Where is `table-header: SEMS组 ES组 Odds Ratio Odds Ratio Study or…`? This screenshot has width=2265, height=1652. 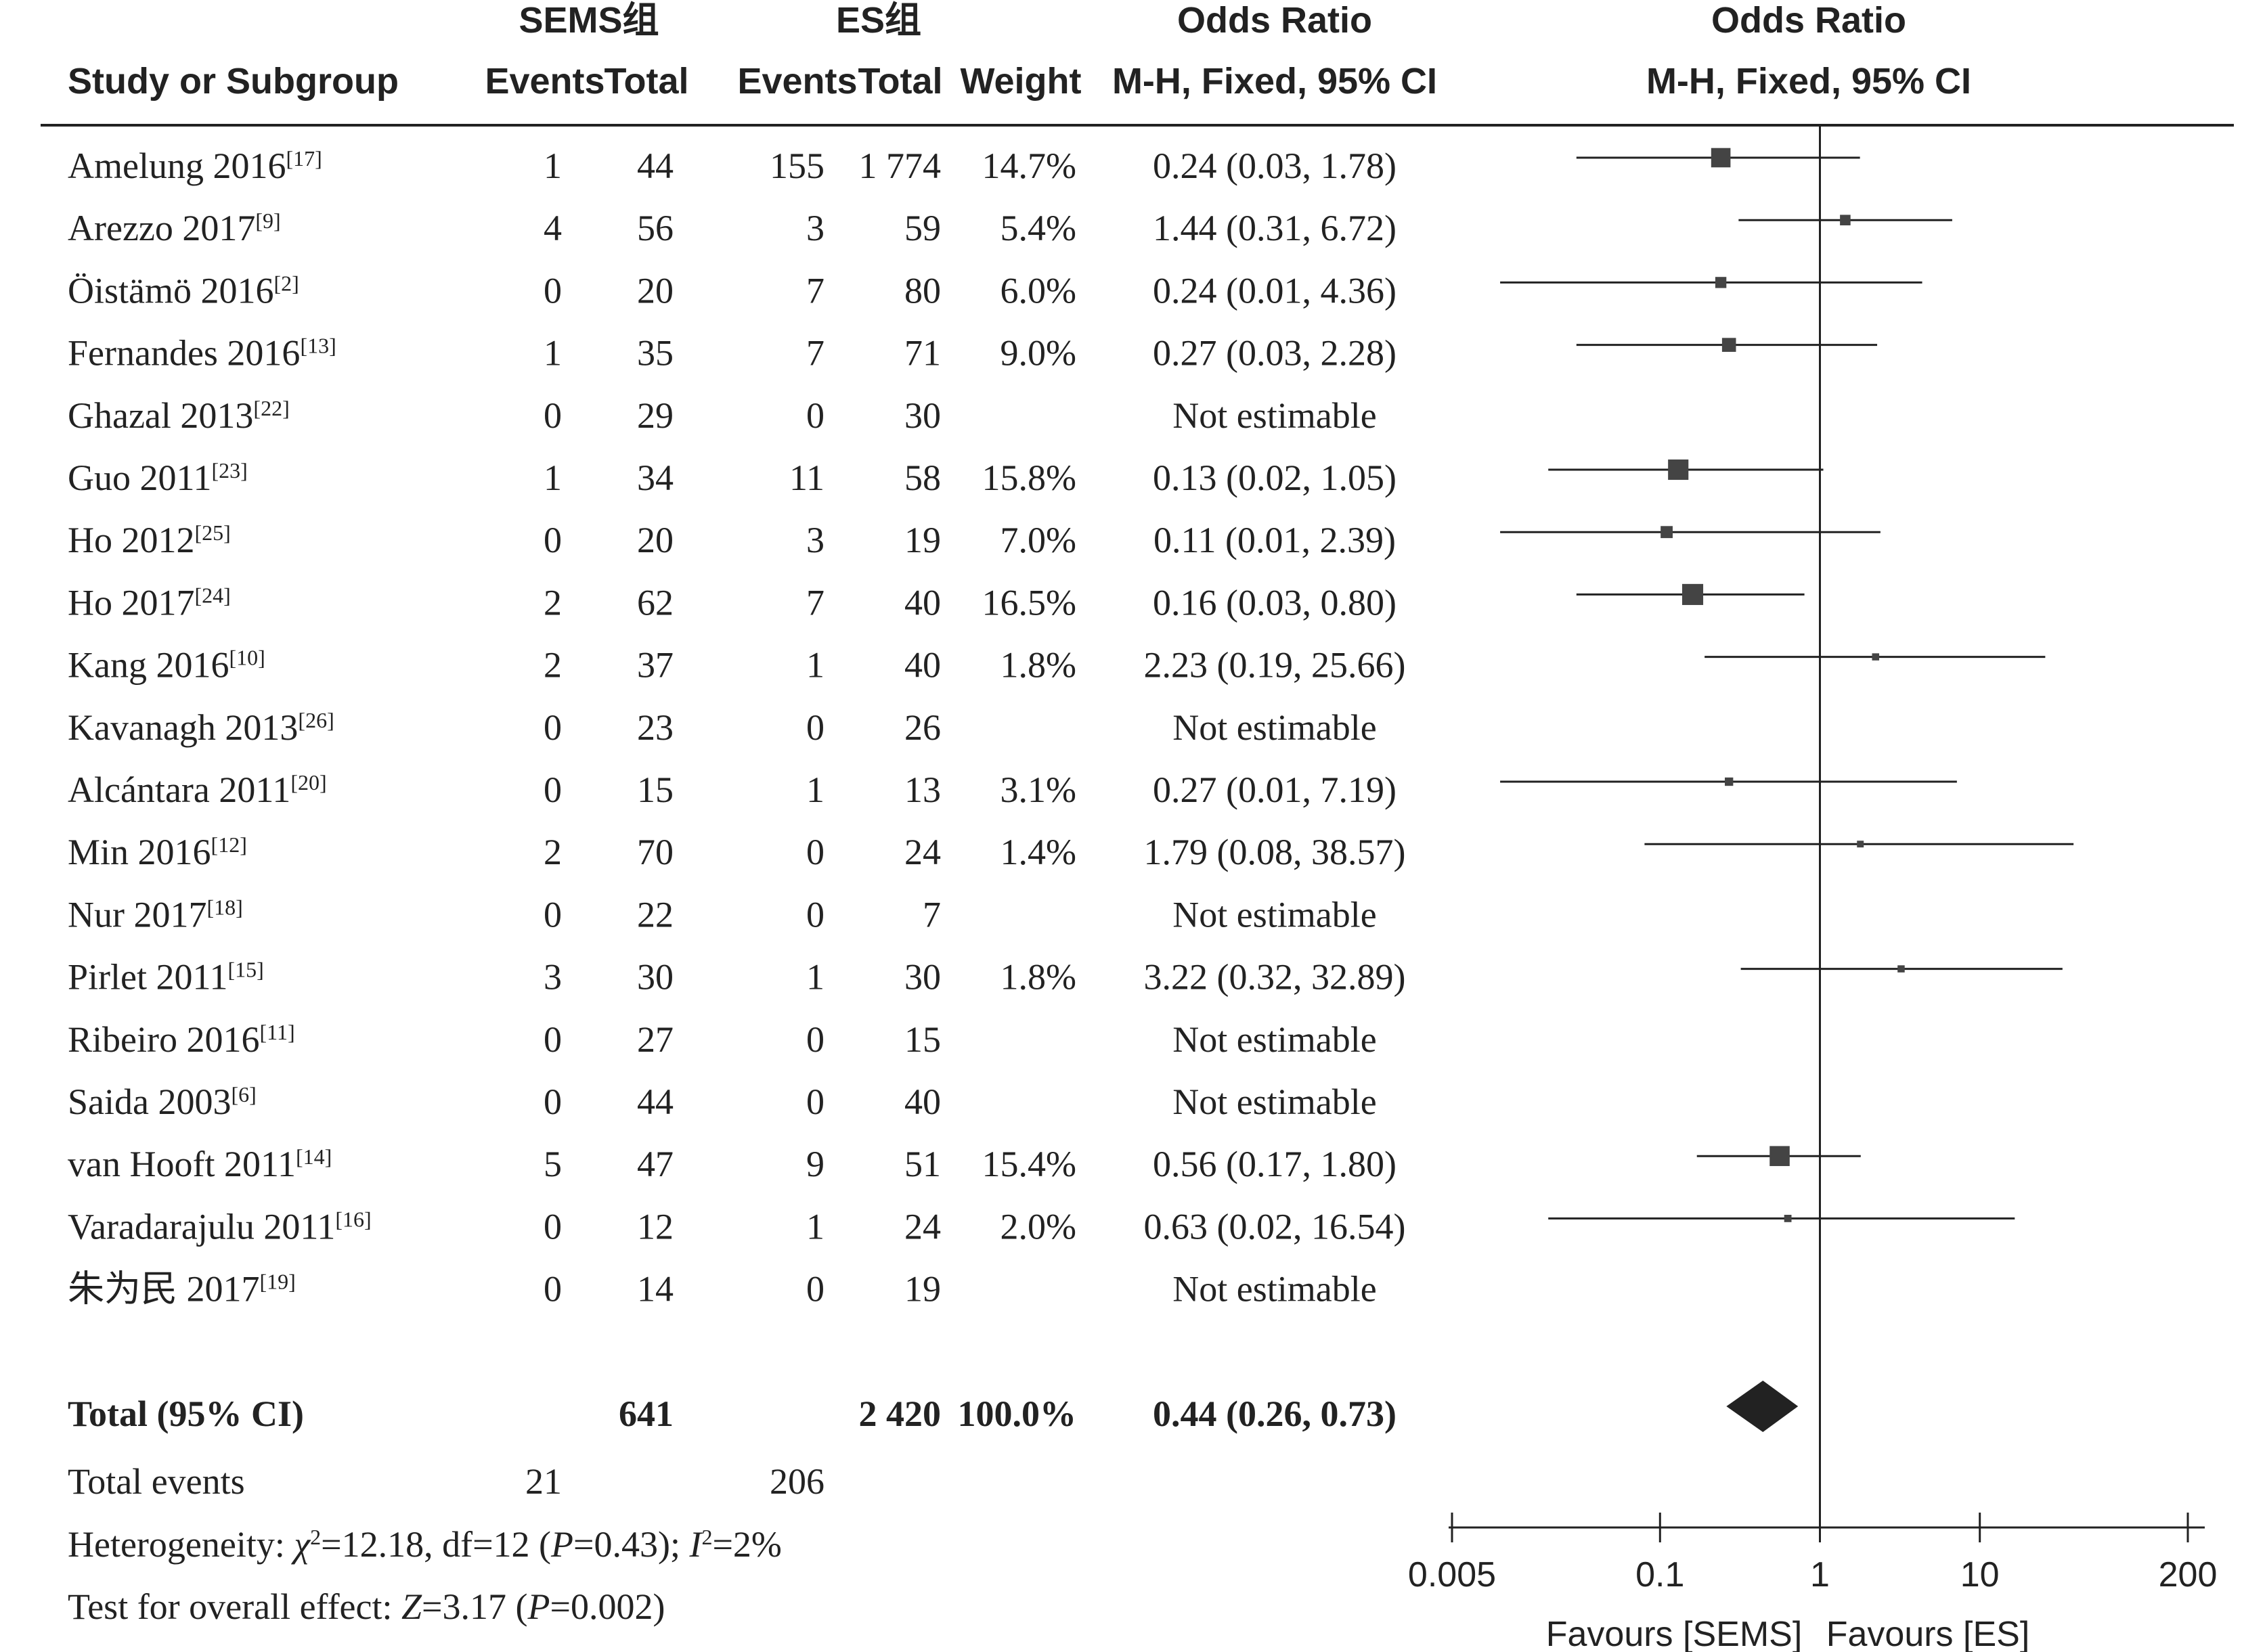 table-header: SEMS组 ES组 Odds Ratio Odds Ratio Study or… is located at coordinates (1020, 51).